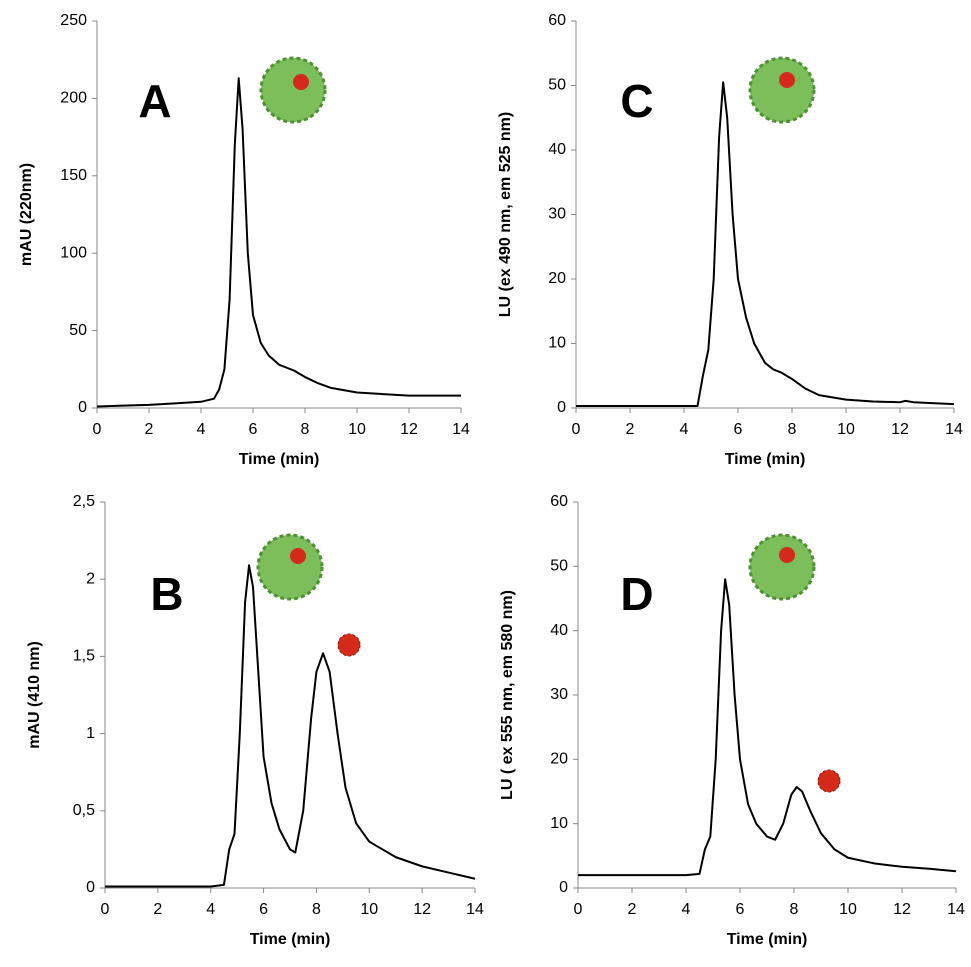  I want to click on y-tick-label: 150, so click(73, 175).